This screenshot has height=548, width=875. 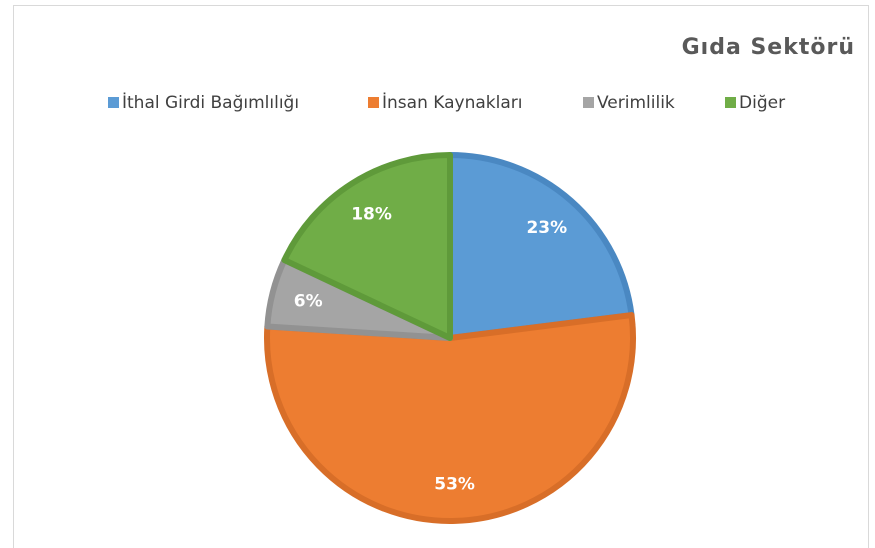 What do you see at coordinates (636, 103) in the screenshot?
I see `legend-label: Verimlilik` at bounding box center [636, 103].